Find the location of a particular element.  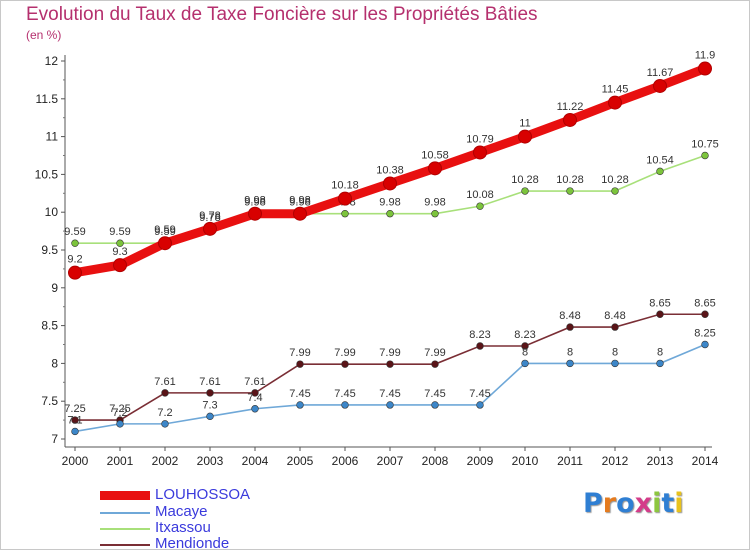

x-tick-label: 2014 is located at coordinates (705, 461).